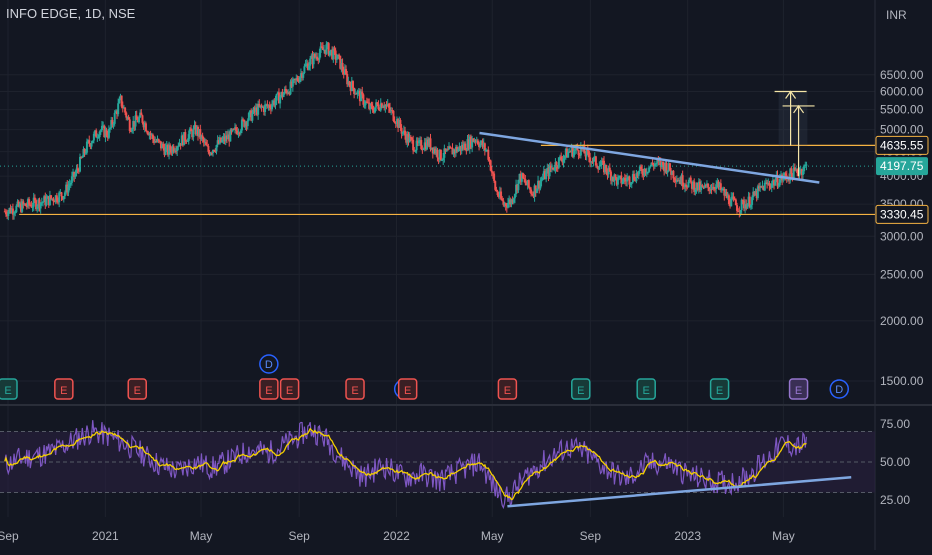  What do you see at coordinates (289, 391) in the screenshot?
I see `earnings-letter: E` at bounding box center [289, 391].